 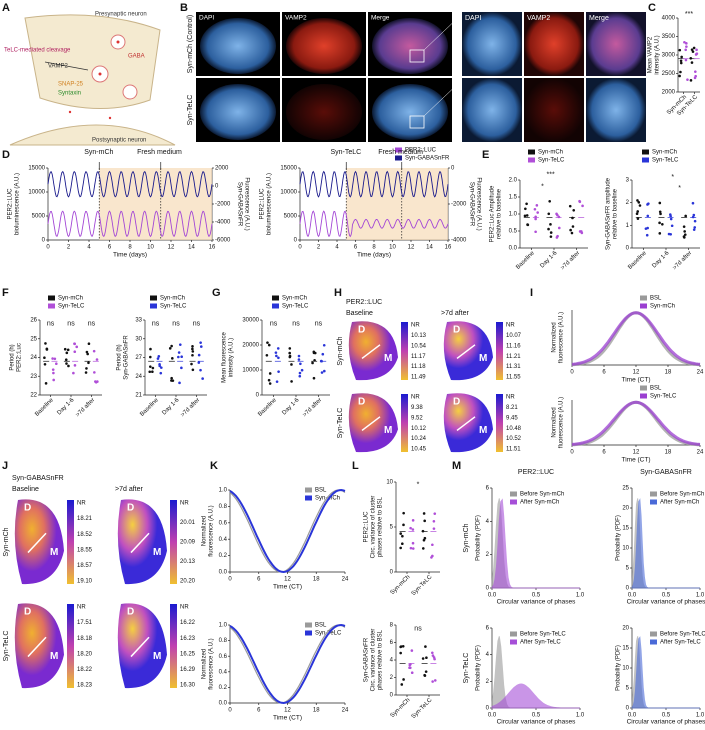 What do you see at coordinates (679, 503) in the screenshot?
I see `legend-label: After Syn-mCh` at bounding box center [679, 503].